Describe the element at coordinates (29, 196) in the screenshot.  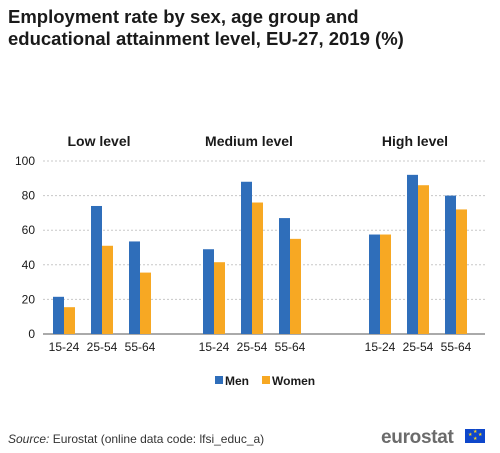
I see `y-tick-label: 80` at that location.